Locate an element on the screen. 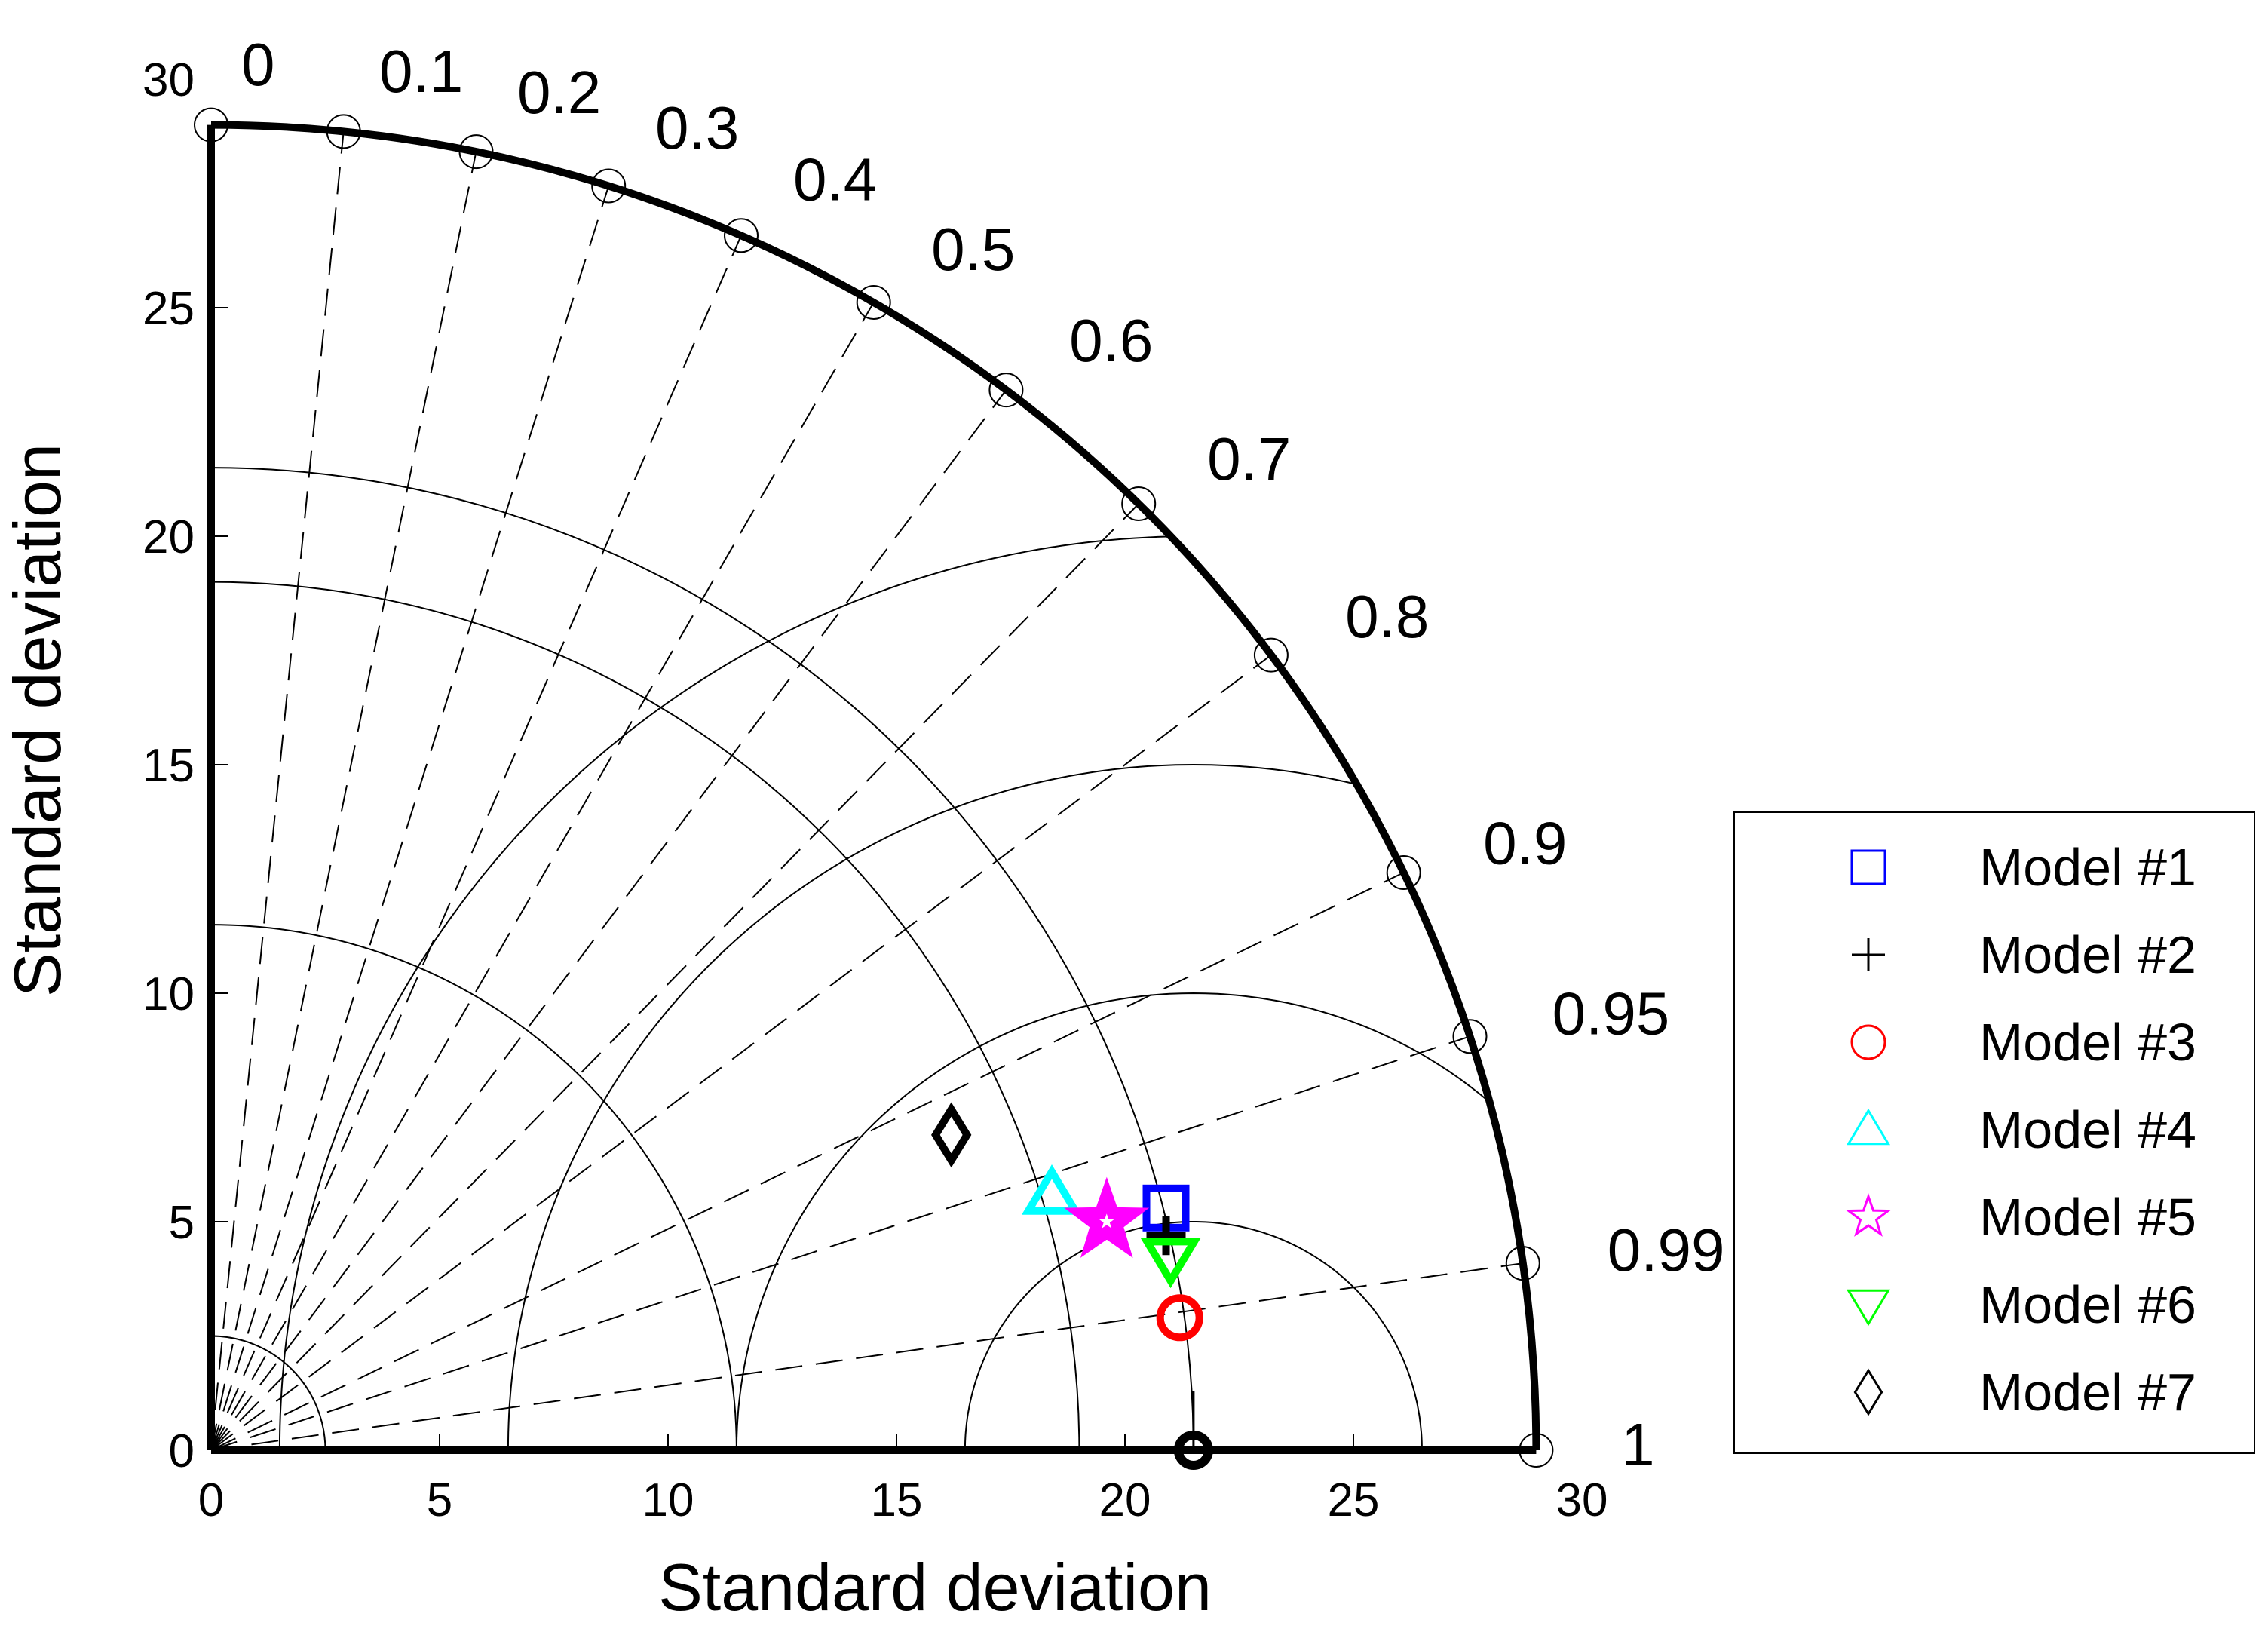 Image resolution: width=2268 pixels, height=1635 pixels. correlation-label: 0.2 is located at coordinates (559, 92).